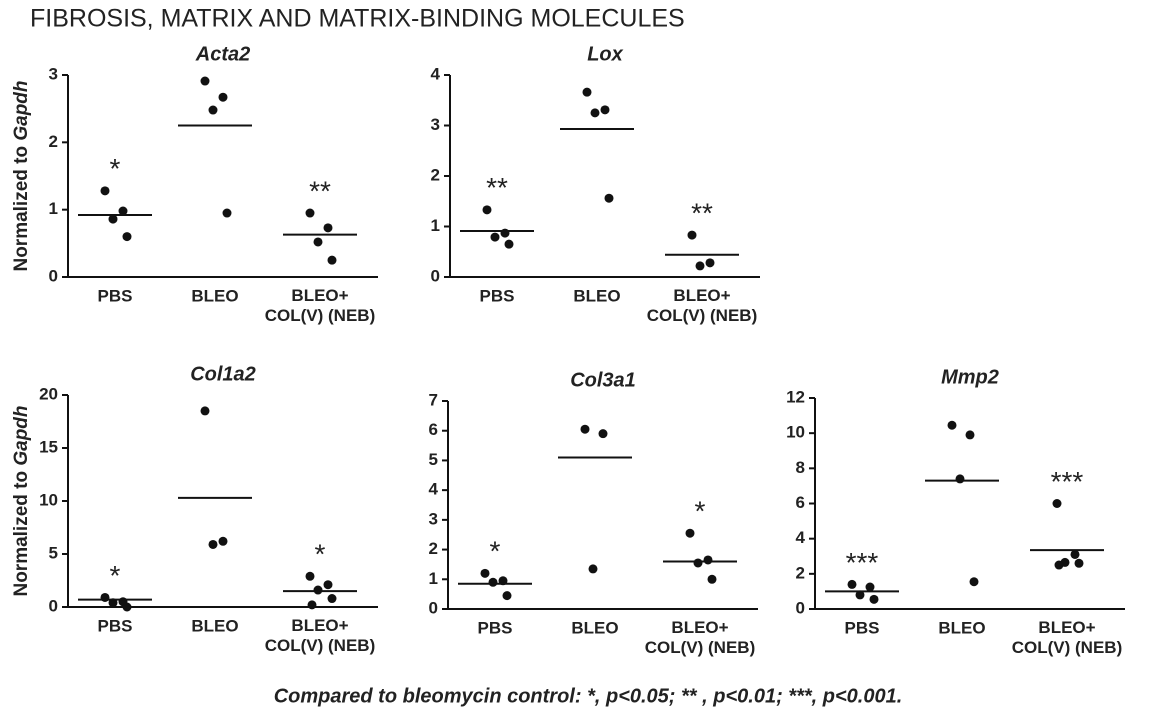 This screenshot has height=714, width=1160. I want to click on chart-title: Acta2, so click(222, 54).